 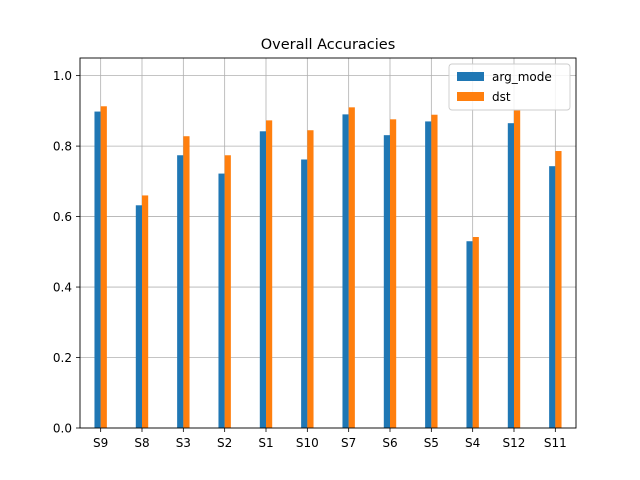 What do you see at coordinates (180, 291) in the screenshot?
I see `bar-arg_mode-S3` at bounding box center [180, 291].